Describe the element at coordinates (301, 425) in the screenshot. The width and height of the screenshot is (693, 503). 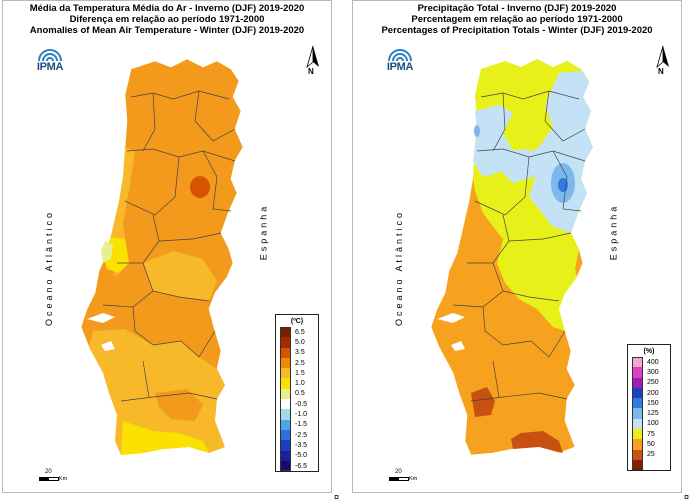
I see `legend-label: -1.5` at that location.